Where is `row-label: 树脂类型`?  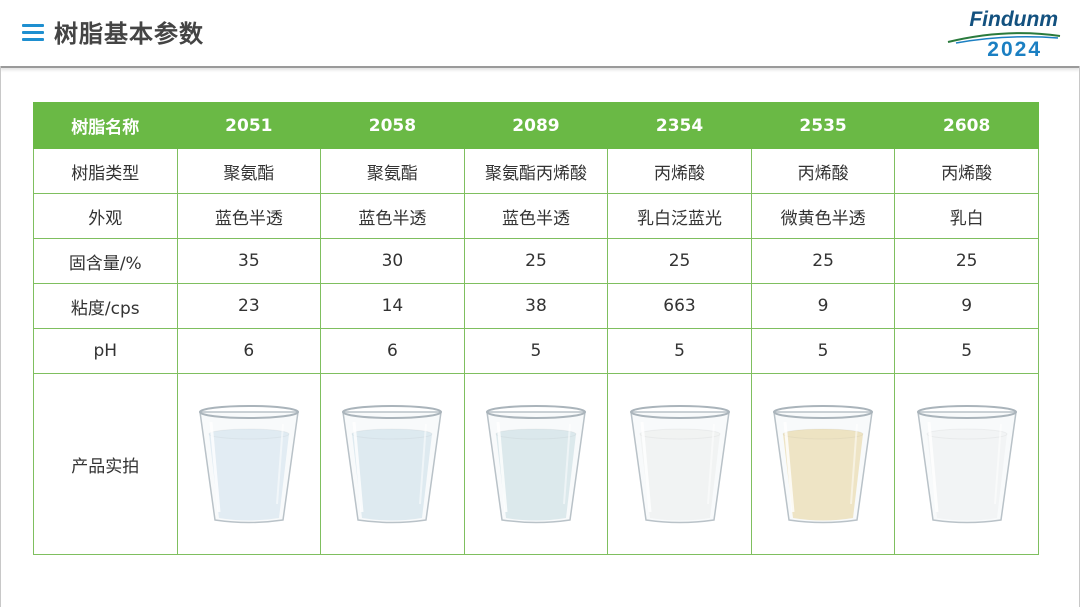 row-label: 树脂类型 is located at coordinates (105, 171).